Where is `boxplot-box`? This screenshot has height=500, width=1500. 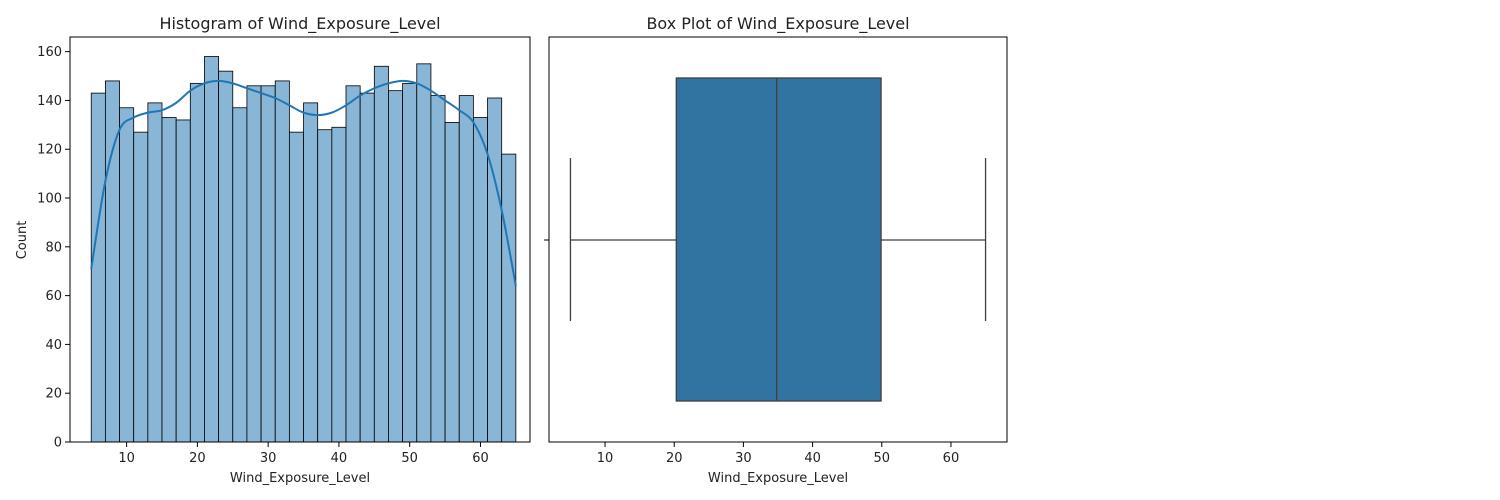 boxplot-box is located at coordinates (778, 239).